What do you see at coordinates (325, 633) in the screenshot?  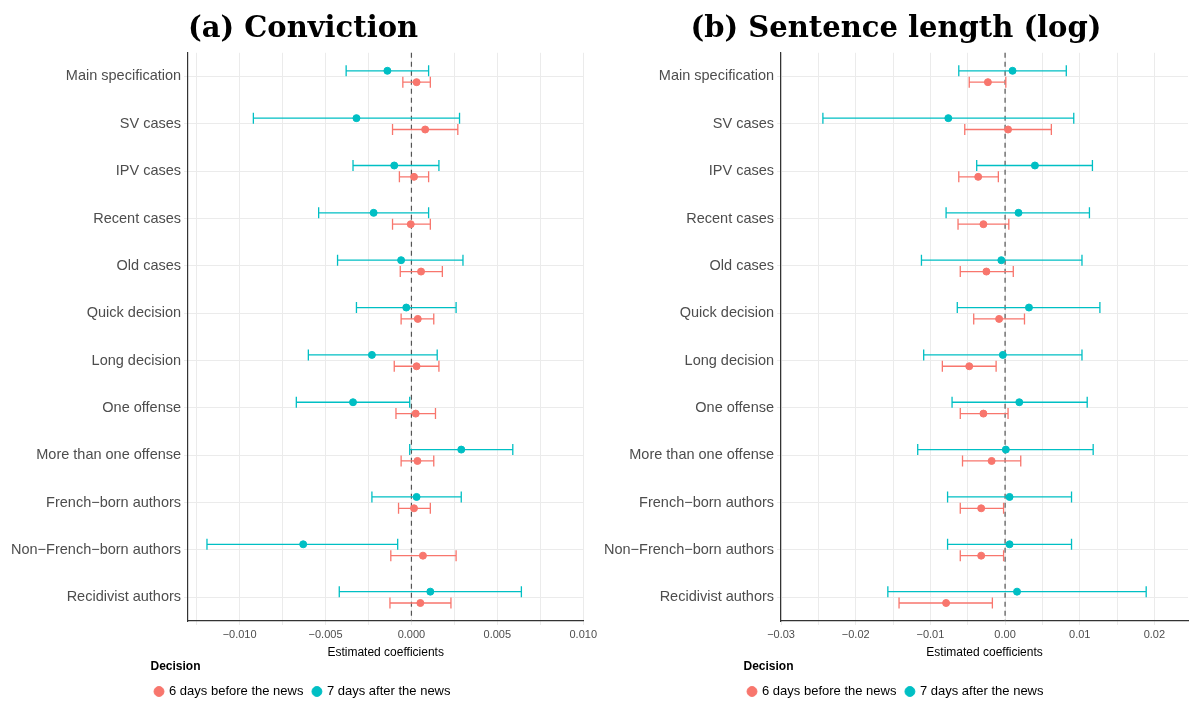 I see `x-tick-label: −0.005` at bounding box center [325, 633].